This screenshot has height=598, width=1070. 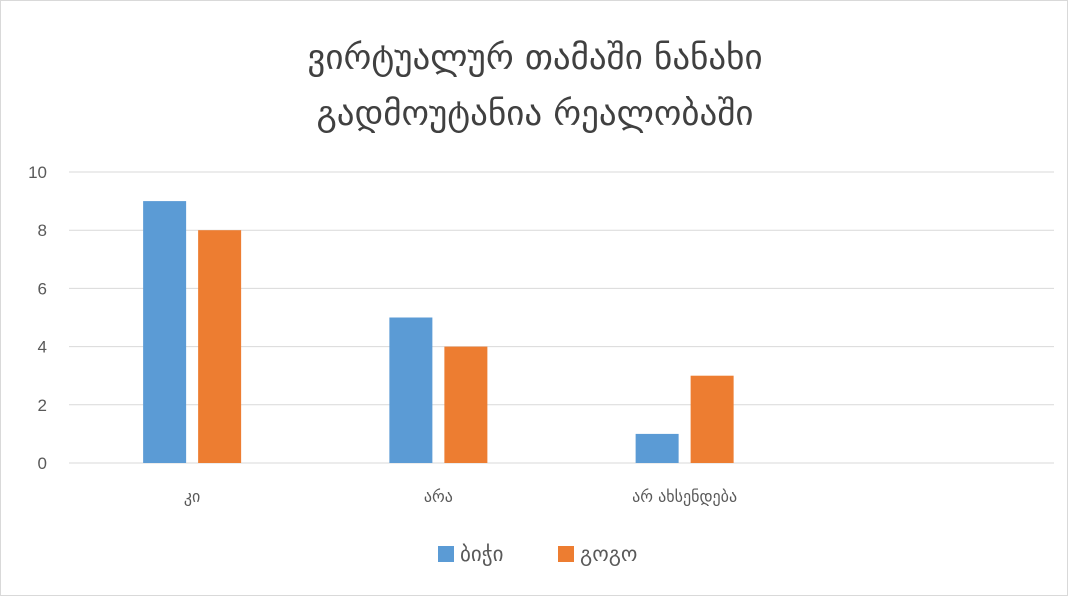 What do you see at coordinates (566, 554) in the screenshot?
I see `legend-swatch-girls` at bounding box center [566, 554].